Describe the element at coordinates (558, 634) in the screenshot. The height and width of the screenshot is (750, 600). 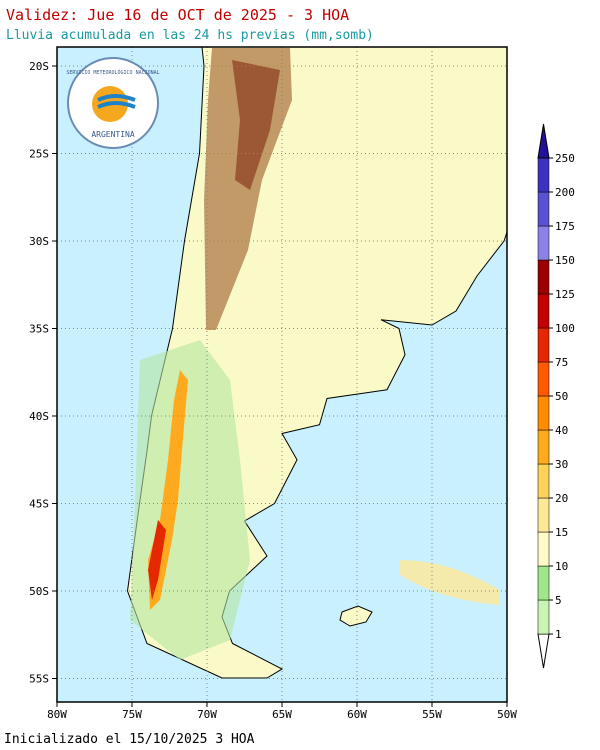
I see `legend-label: 1` at that location.